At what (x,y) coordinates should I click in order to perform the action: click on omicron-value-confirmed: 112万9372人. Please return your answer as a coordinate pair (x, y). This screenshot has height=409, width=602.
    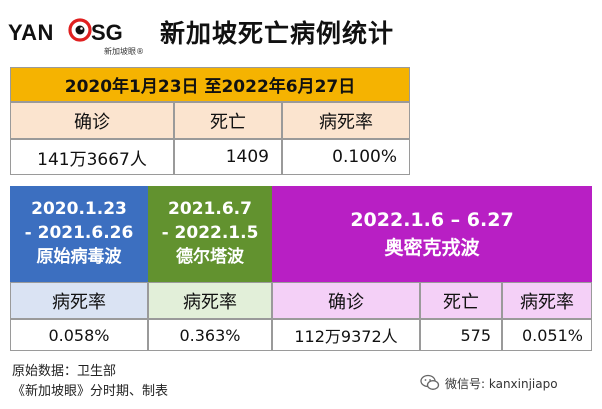
    Looking at the image, I should click on (346, 335).